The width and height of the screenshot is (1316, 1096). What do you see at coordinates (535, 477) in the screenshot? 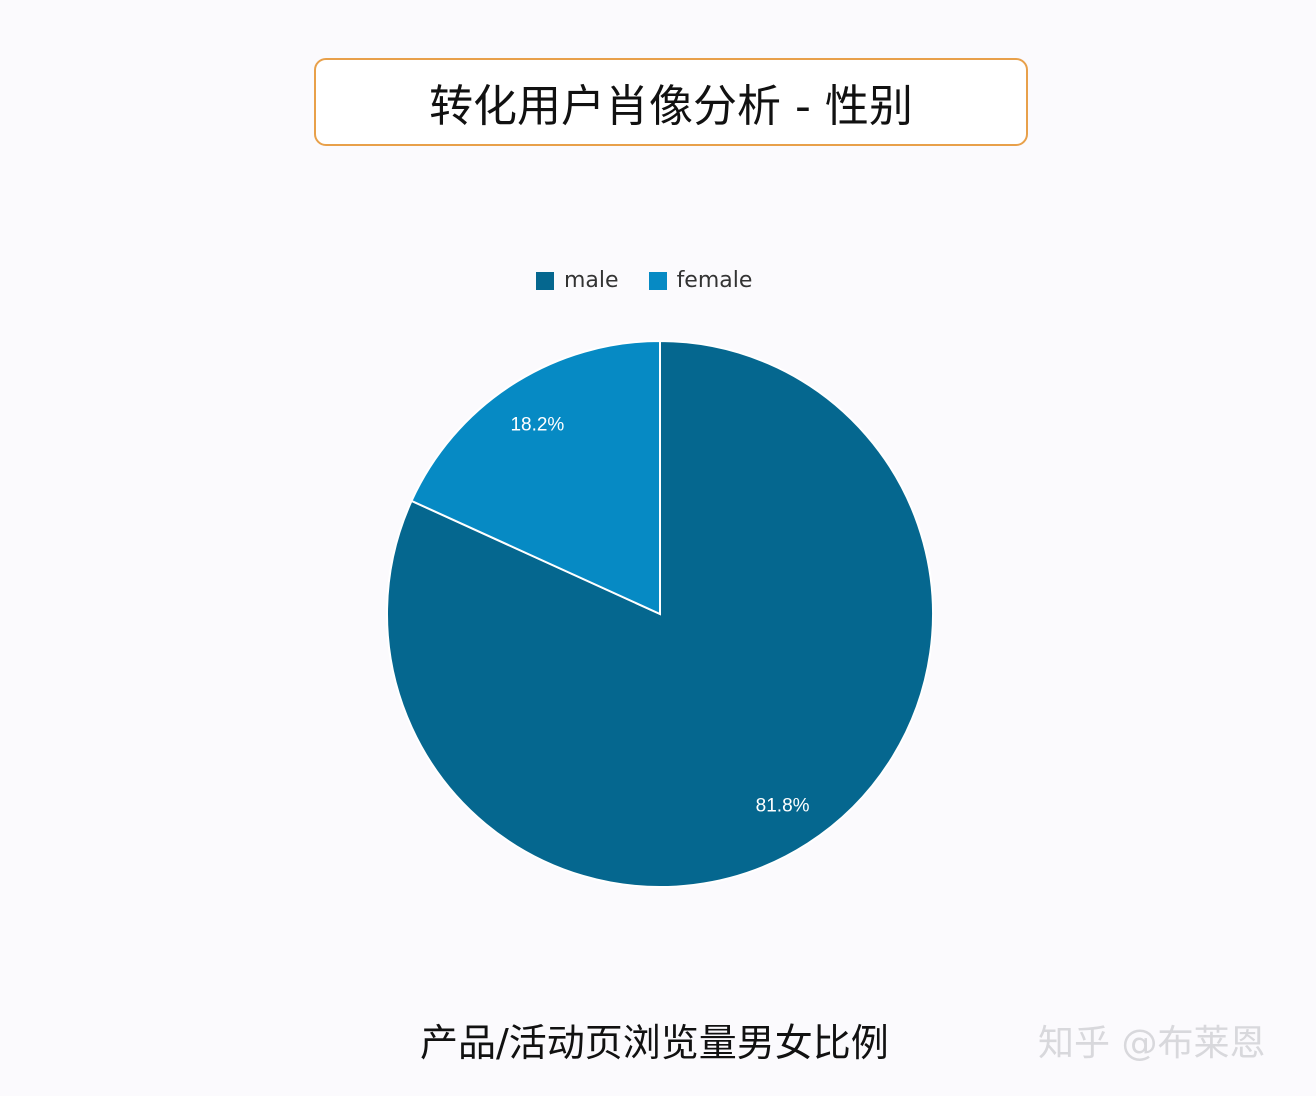
I see `pie-slice-female` at bounding box center [535, 477].